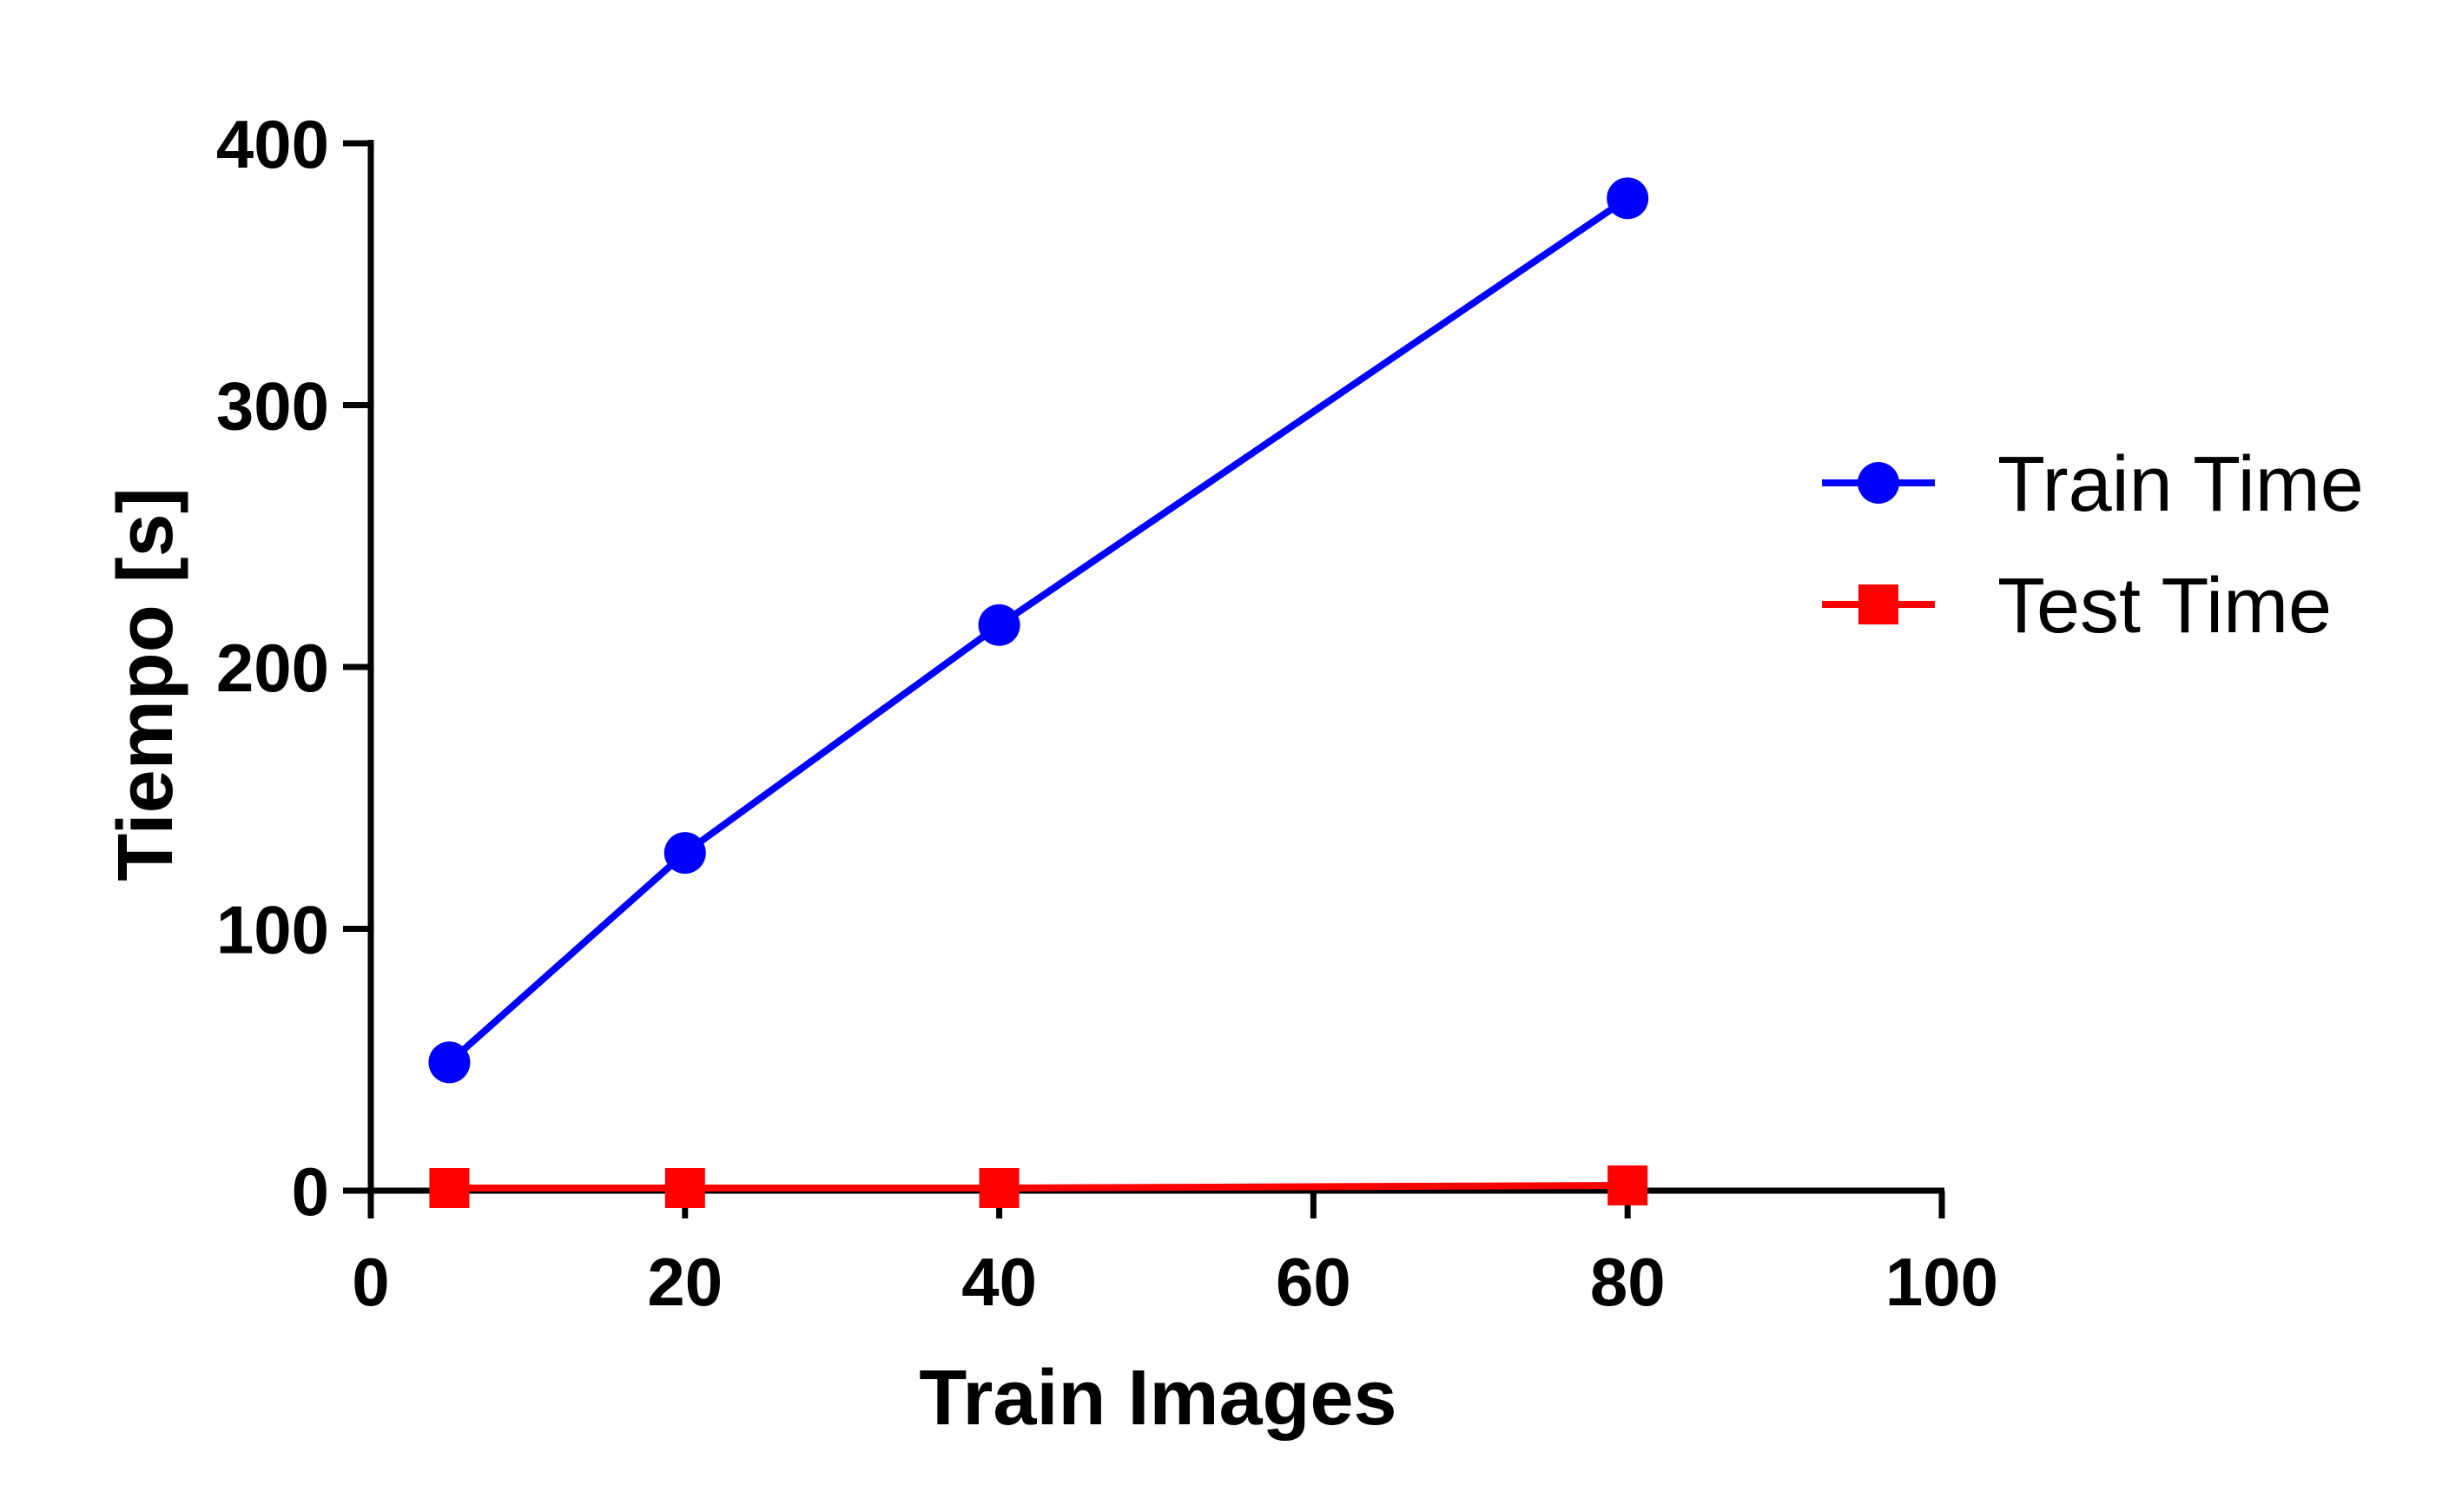 This screenshot has height=1512, width=2462. I want to click on legend: Train Time Test Time, so click(2093, 545).